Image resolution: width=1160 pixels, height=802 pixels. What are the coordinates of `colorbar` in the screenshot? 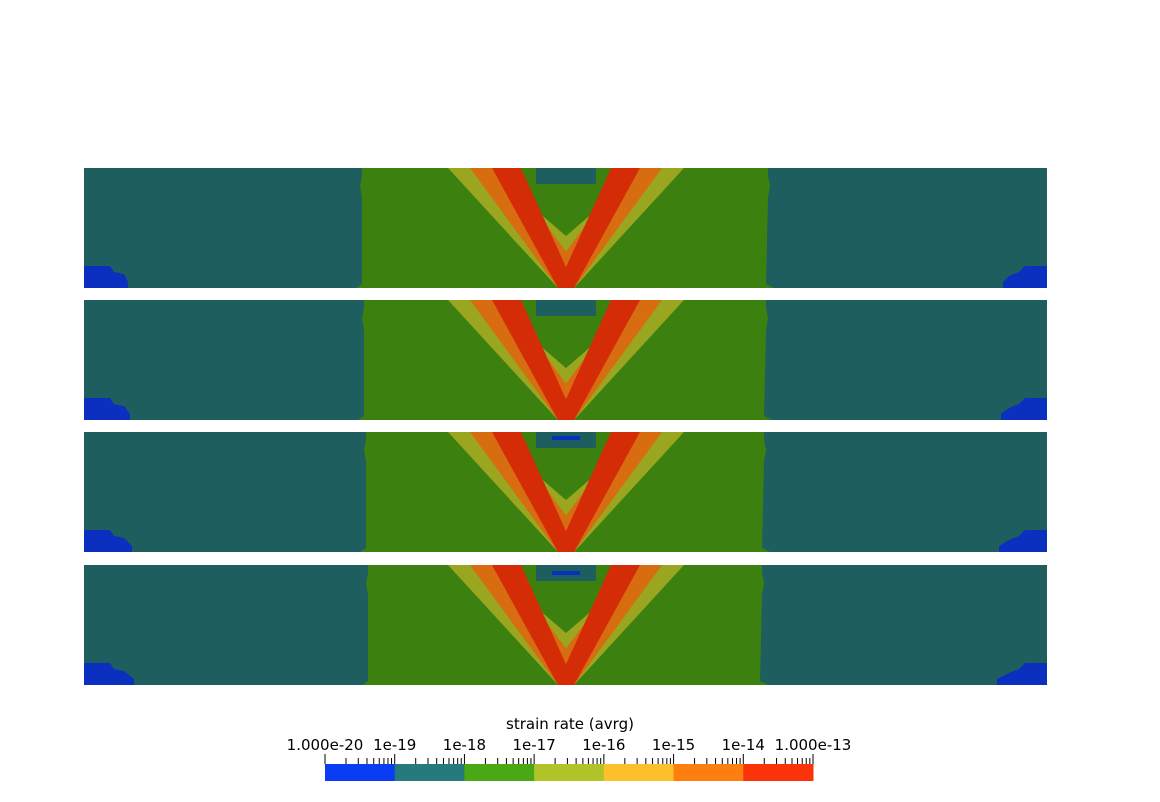 It's located at (569, 767).